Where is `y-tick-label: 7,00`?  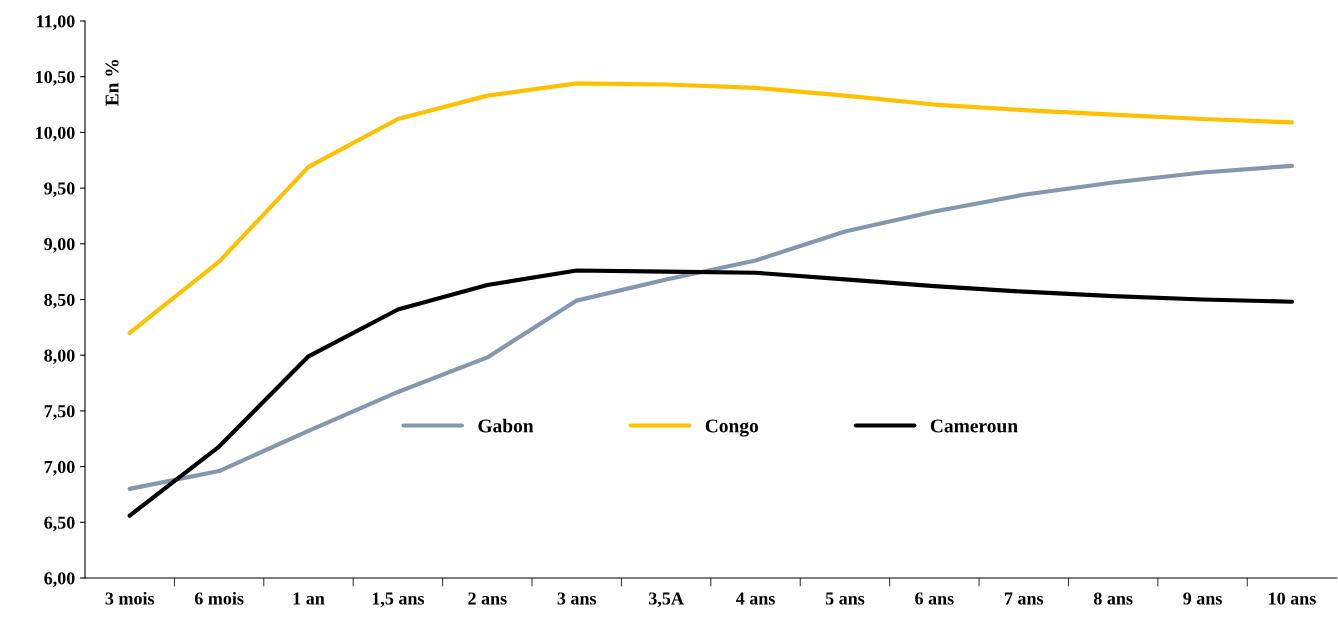 y-tick-label: 7,00 is located at coordinates (59, 468).